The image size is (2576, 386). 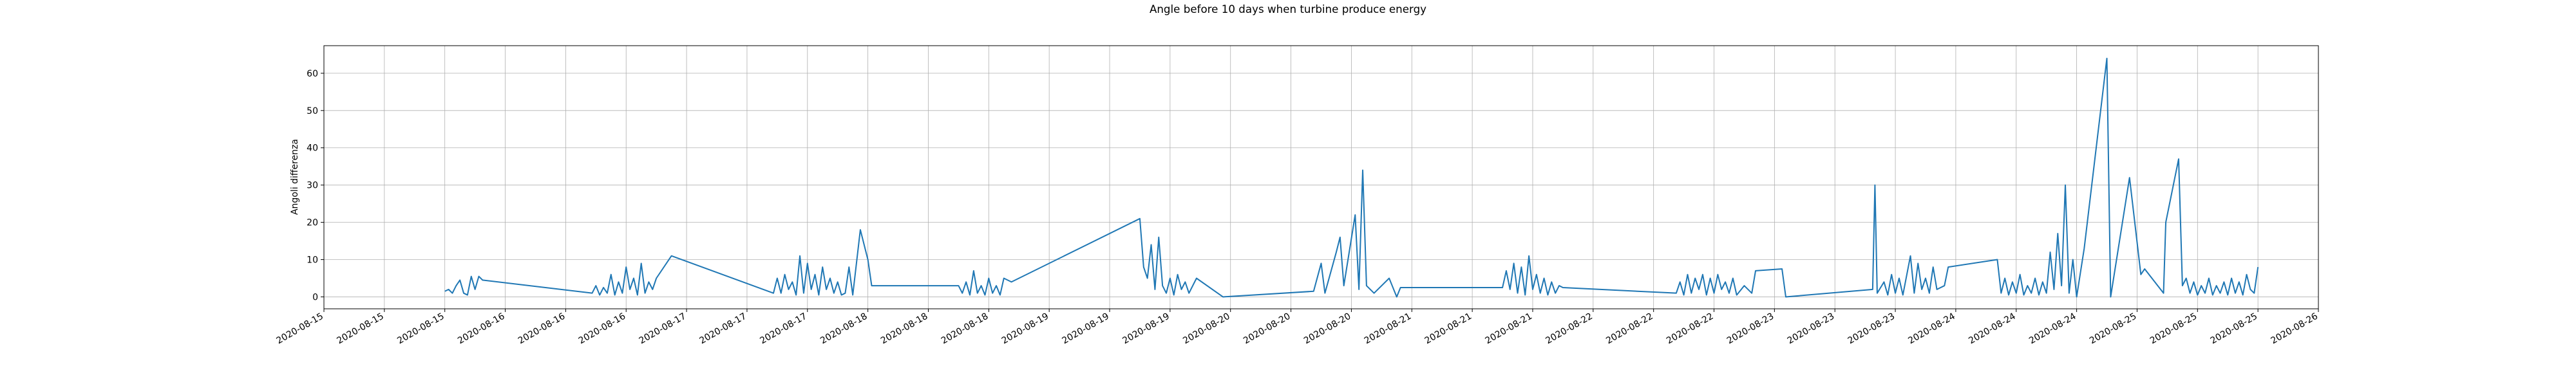 I want to click on y-tick-label: 60, so click(x=312, y=74).